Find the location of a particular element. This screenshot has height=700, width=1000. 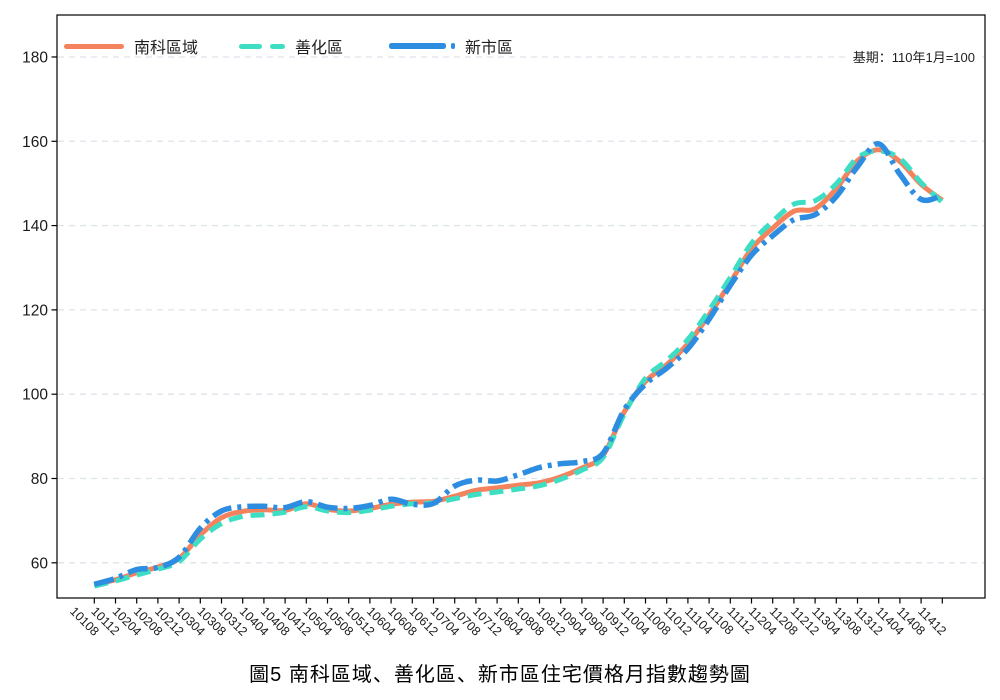

legend-item-xinshi: 新市區 is located at coordinates (451, 46).